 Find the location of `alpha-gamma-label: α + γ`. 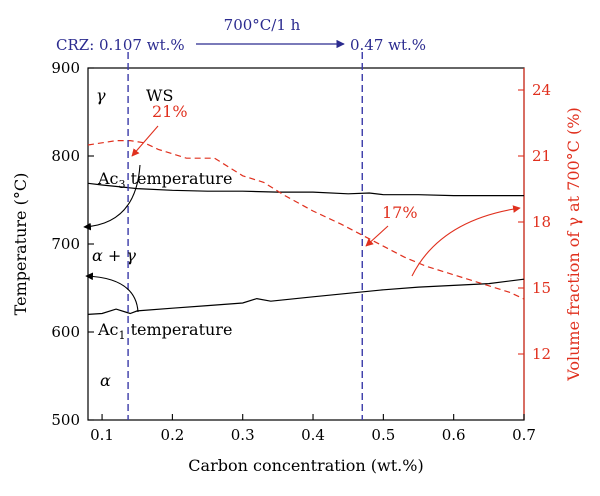

alpha-gamma-label: α + γ is located at coordinates (114, 255).